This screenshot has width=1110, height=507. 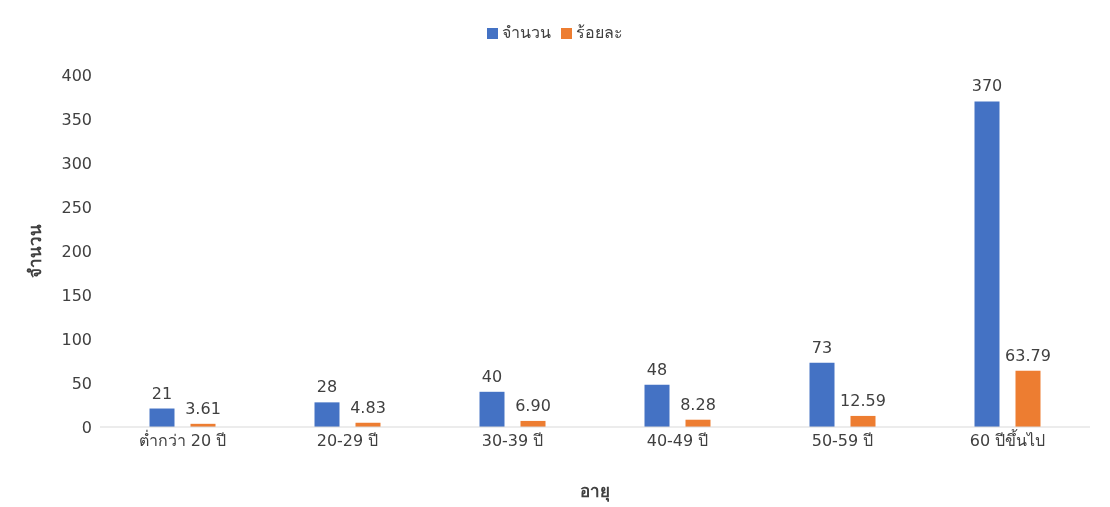 I want to click on y-tick-label: 50, so click(x=81, y=383).